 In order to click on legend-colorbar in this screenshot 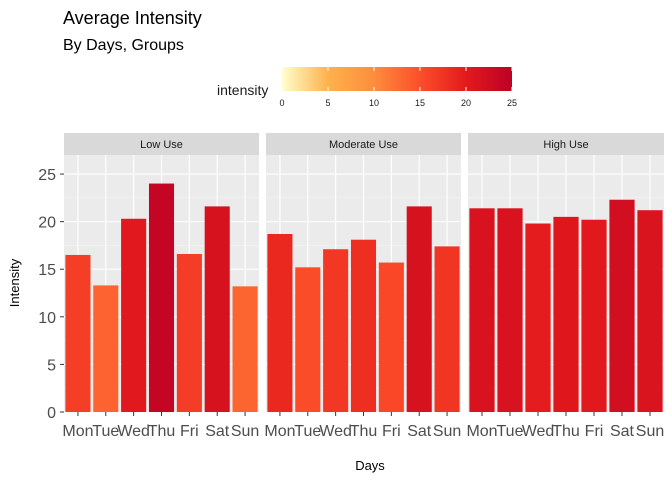, I will do `click(397, 79)`.